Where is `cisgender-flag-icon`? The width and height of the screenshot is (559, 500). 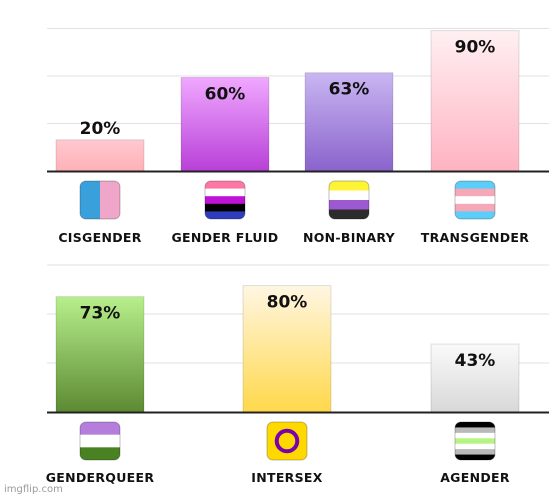
cisgender-flag-icon is located at coordinates (100, 200).